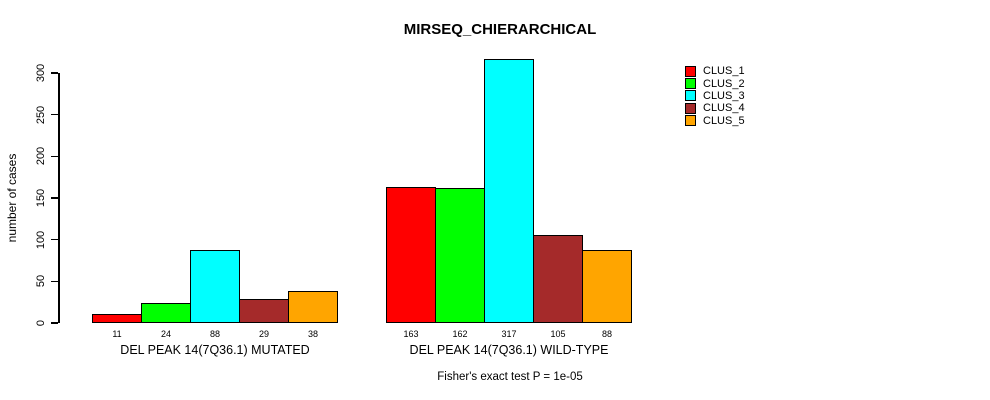  I want to click on legend-item-label: CLUS_5, so click(724, 120).